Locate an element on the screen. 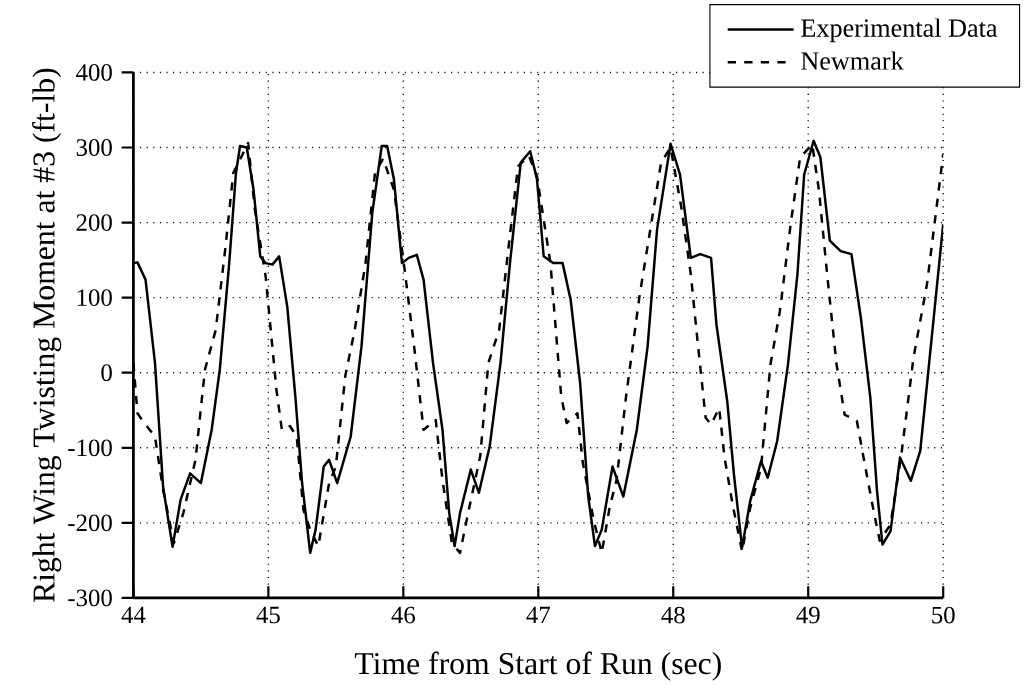 Image resolution: width=1024 pixels, height=698 pixels. x-axis-title: Time from Start of Run (sec) is located at coordinates (537, 666).